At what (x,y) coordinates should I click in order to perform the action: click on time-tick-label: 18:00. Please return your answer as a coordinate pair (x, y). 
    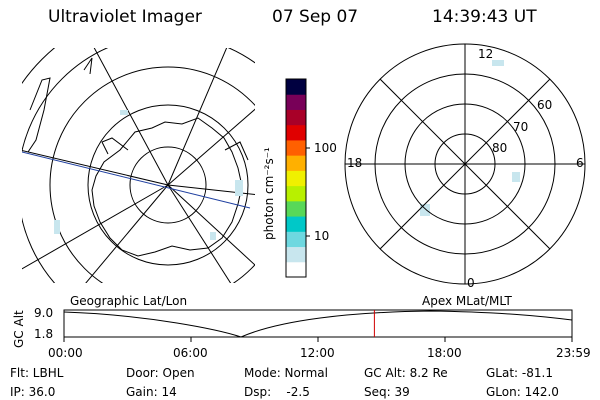
    Looking at the image, I should click on (444, 353).